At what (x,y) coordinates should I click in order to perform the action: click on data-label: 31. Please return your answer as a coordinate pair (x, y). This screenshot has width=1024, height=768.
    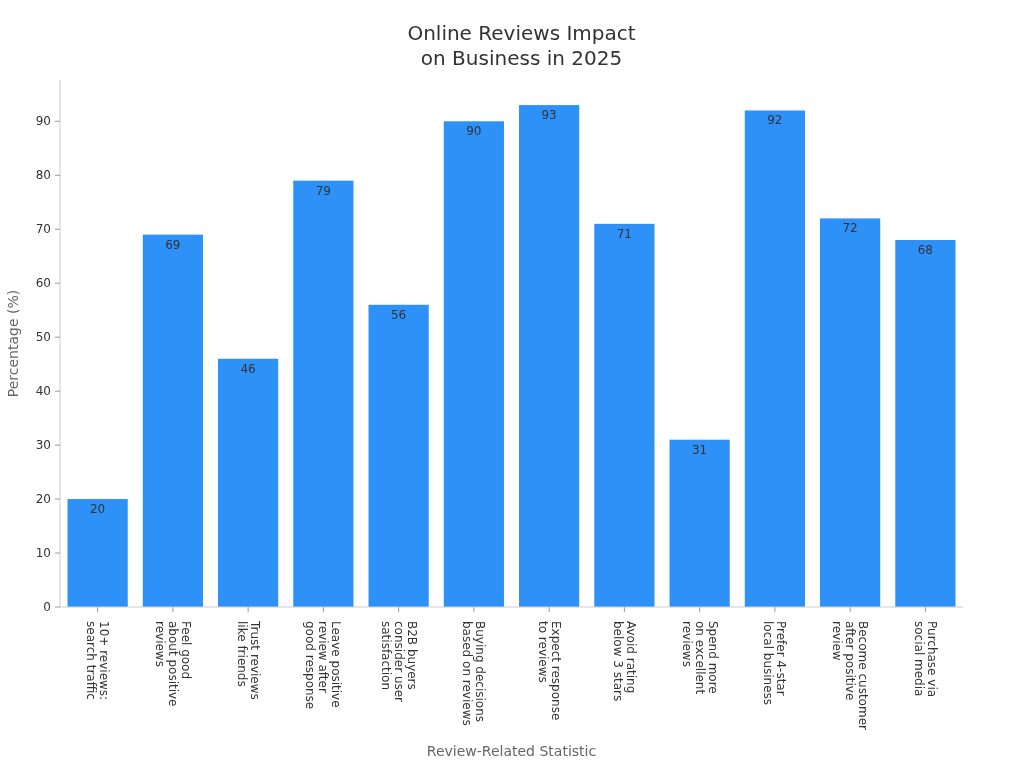
    Looking at the image, I should click on (699, 449).